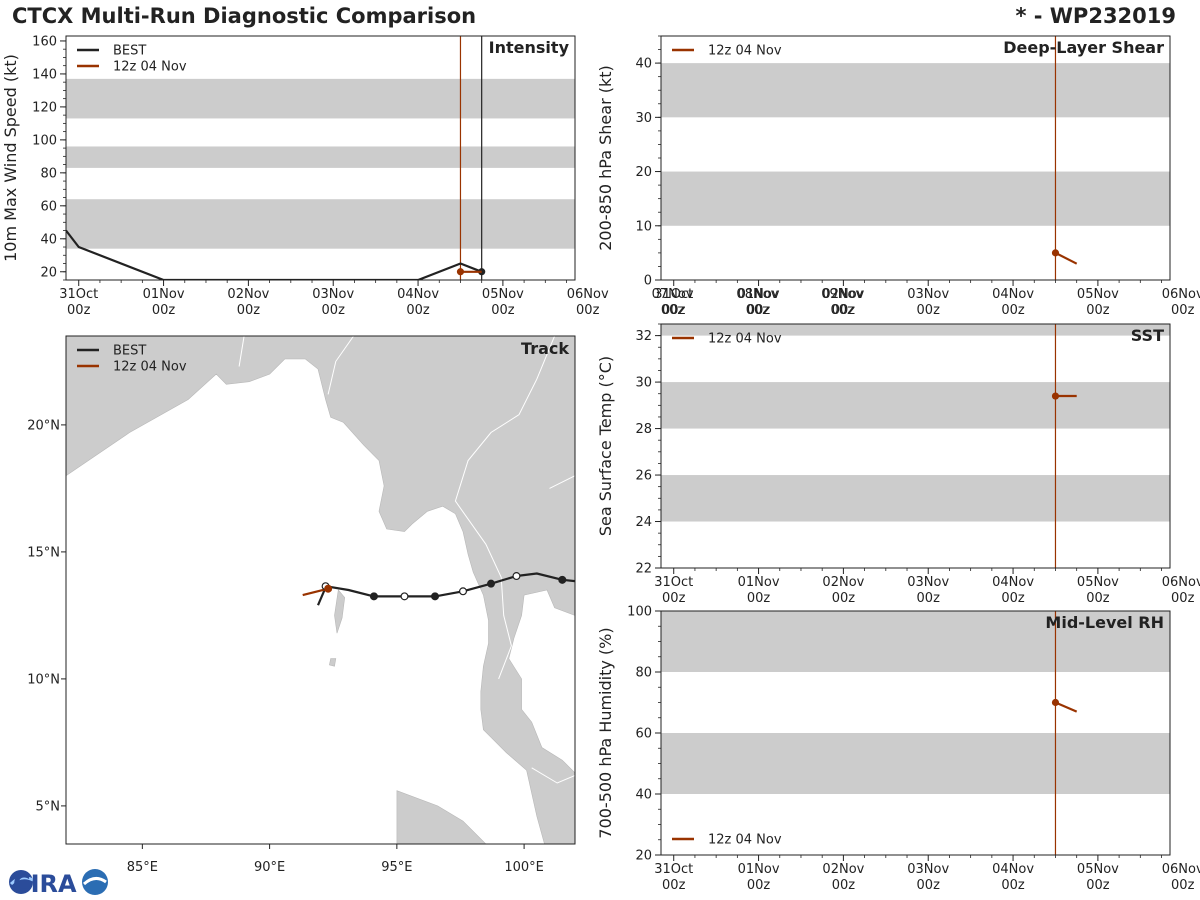 The image size is (1200, 900). I want to click on rh-data-point, so click(1055, 702).